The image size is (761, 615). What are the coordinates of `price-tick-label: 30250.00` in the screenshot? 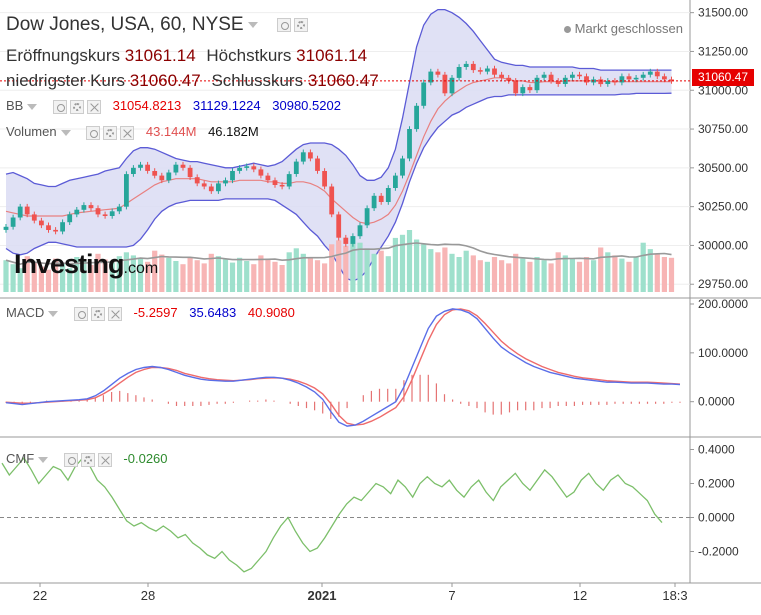 It's located at (723, 207).